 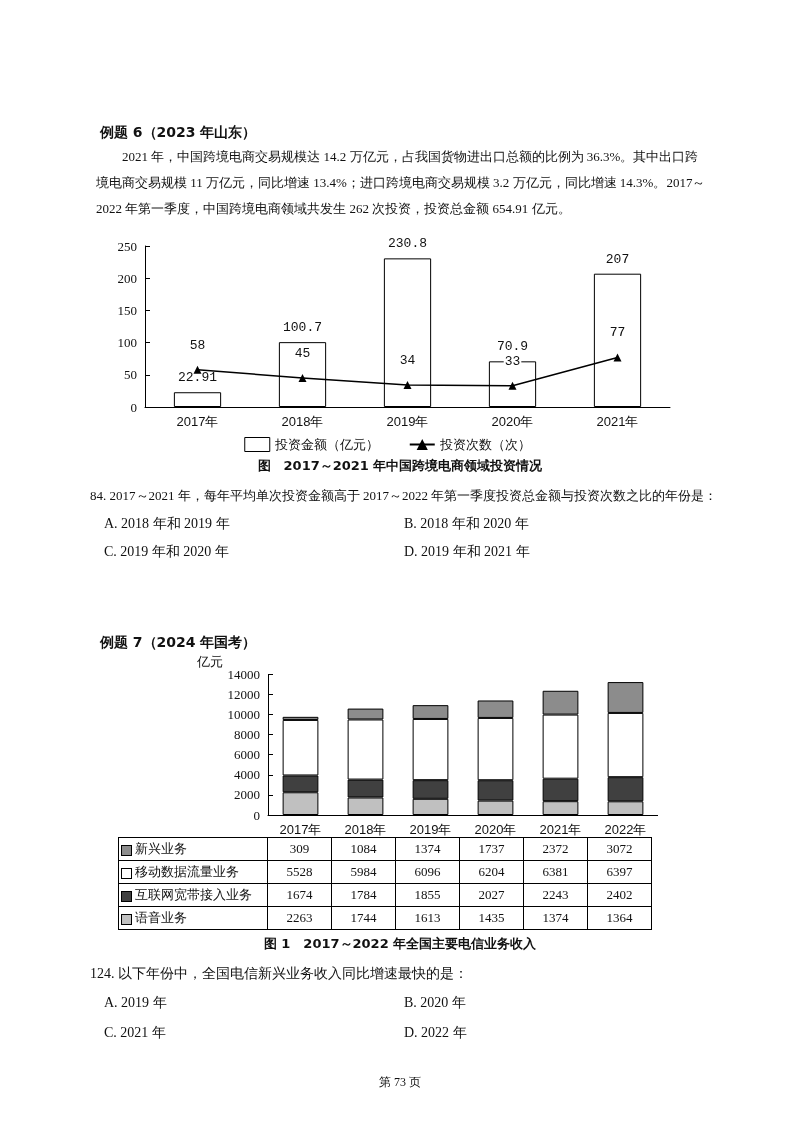 What do you see at coordinates (407, 361) in the screenshot?
I see `data-label: 34` at bounding box center [407, 361].